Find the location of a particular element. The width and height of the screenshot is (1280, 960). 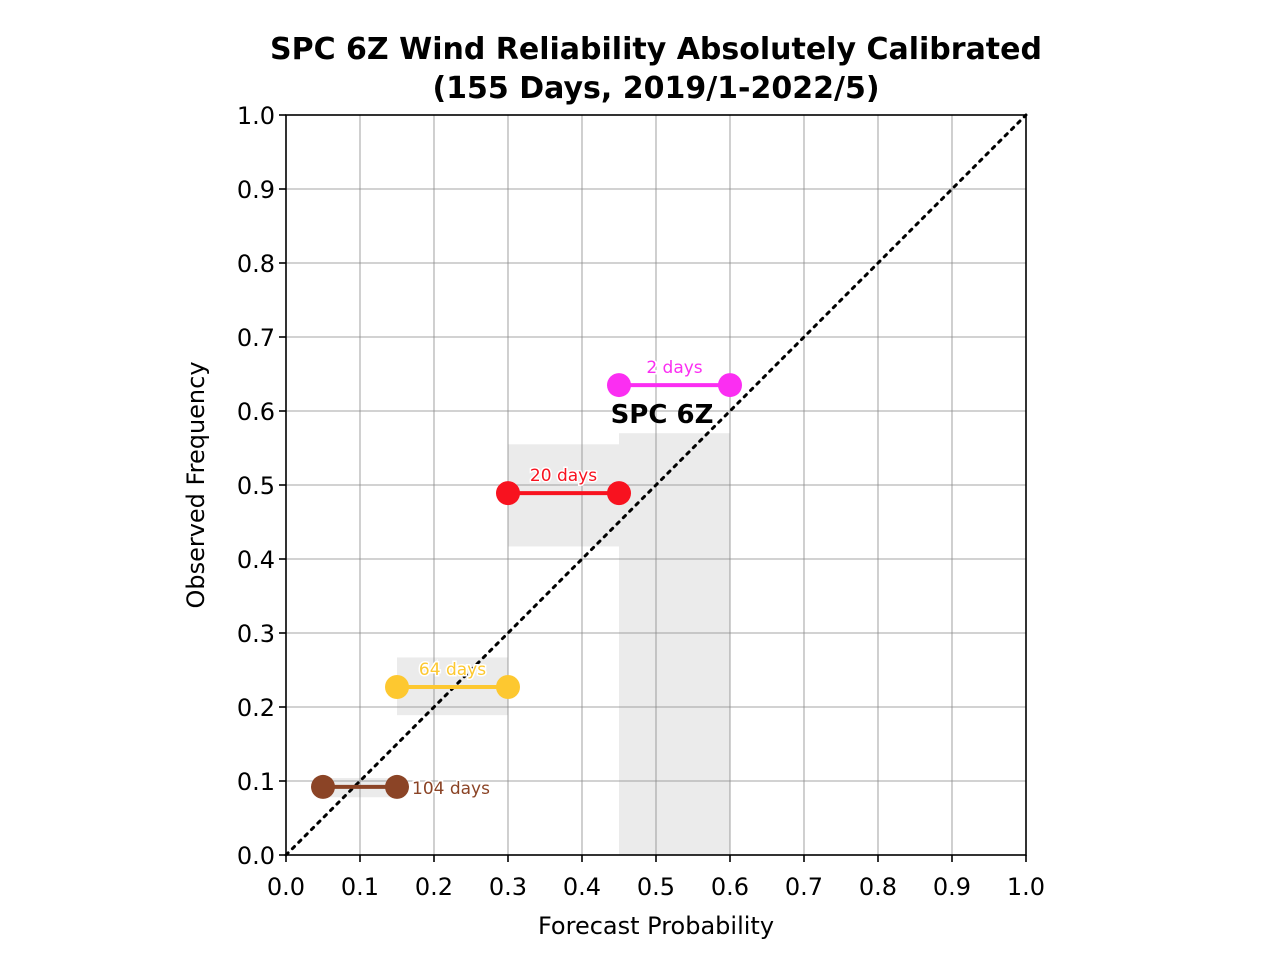

x-tick-label: 0.5 is located at coordinates (656, 887).